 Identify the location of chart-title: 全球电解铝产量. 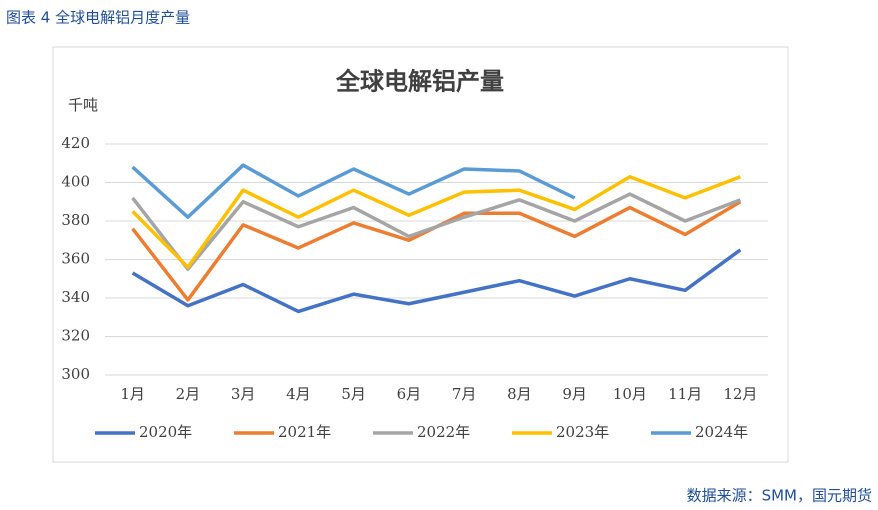
(419, 81).